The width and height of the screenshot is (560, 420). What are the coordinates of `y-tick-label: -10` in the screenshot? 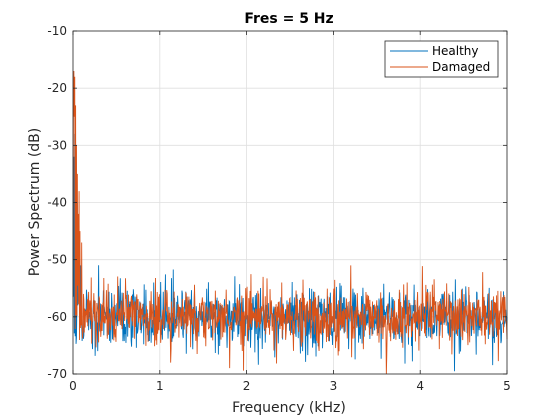 It's located at (57, 31).